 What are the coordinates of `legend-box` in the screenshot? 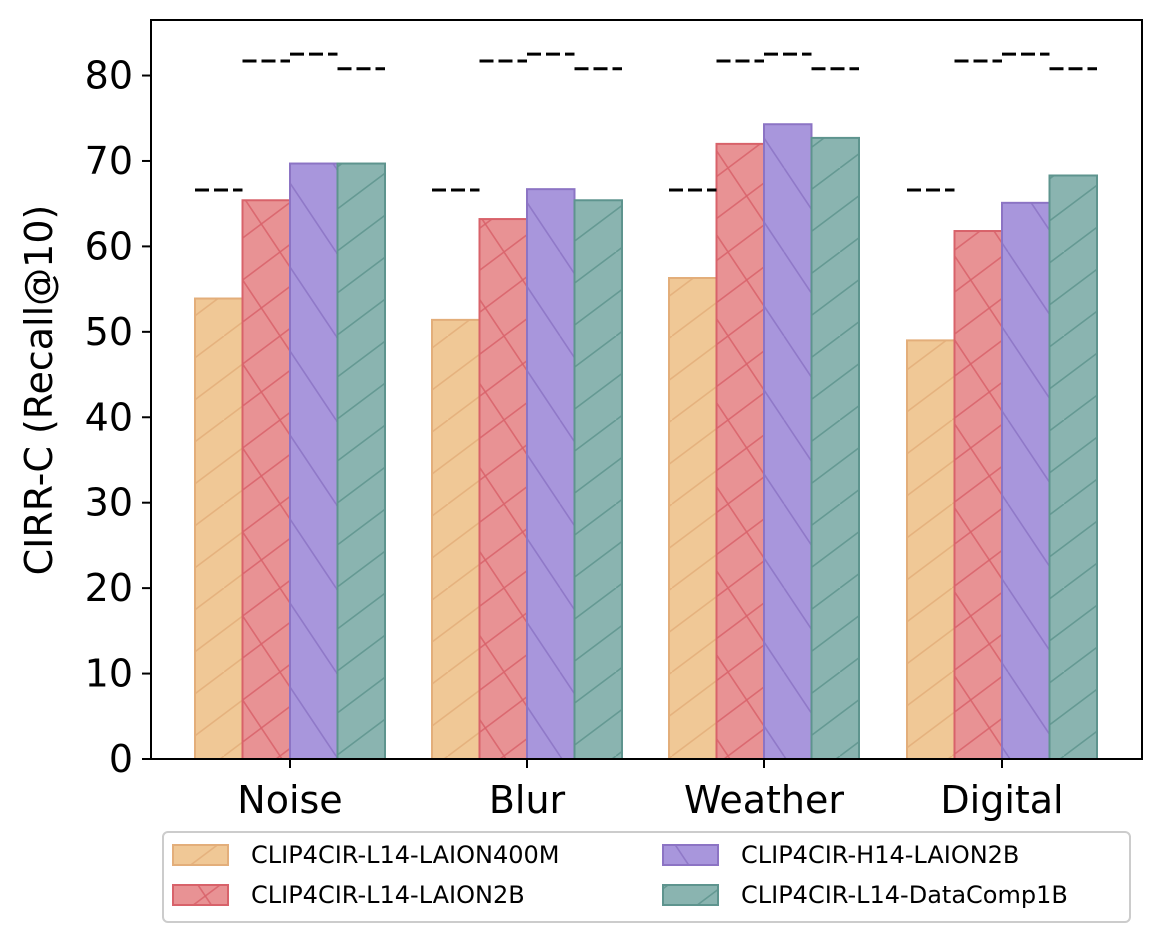 It's located at (646, 877).